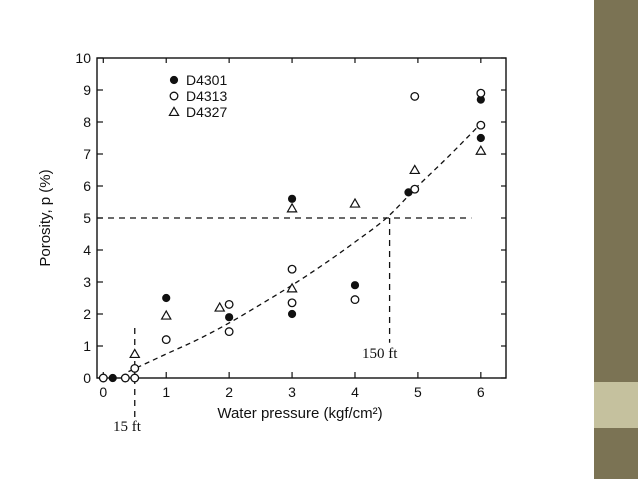 This screenshot has width=638, height=479. What do you see at coordinates (418, 392) in the screenshot?
I see `x-tick-label: 5` at bounding box center [418, 392].